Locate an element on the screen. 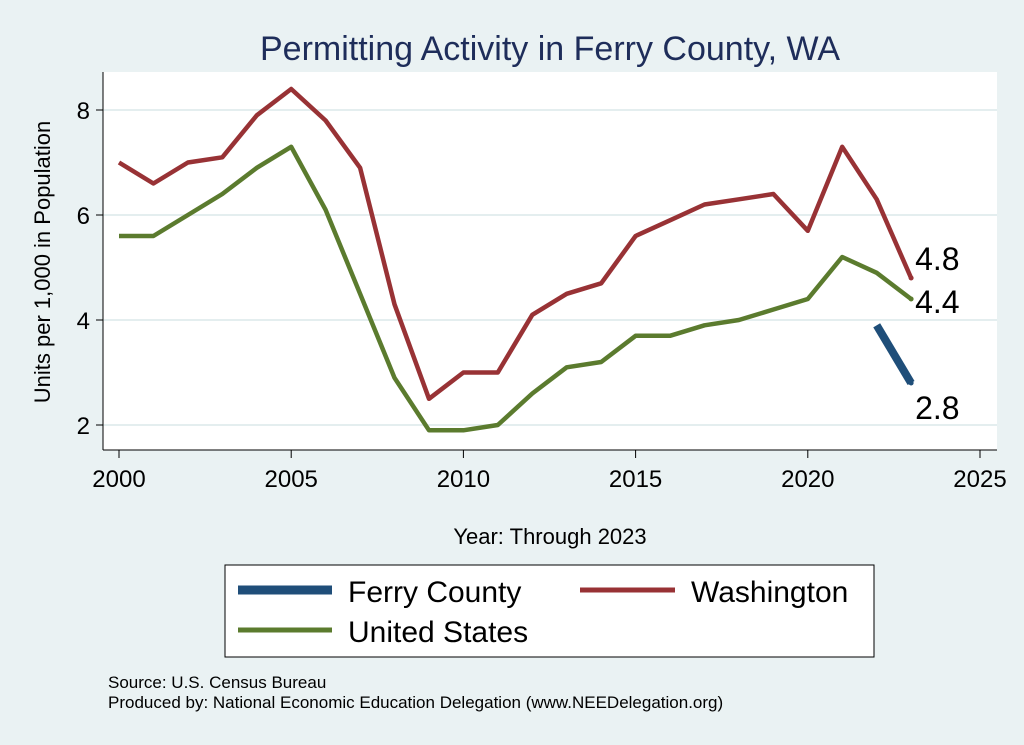 Image resolution: width=1024 pixels, height=745 pixels. x-tick-label: 2010 is located at coordinates (463, 479).